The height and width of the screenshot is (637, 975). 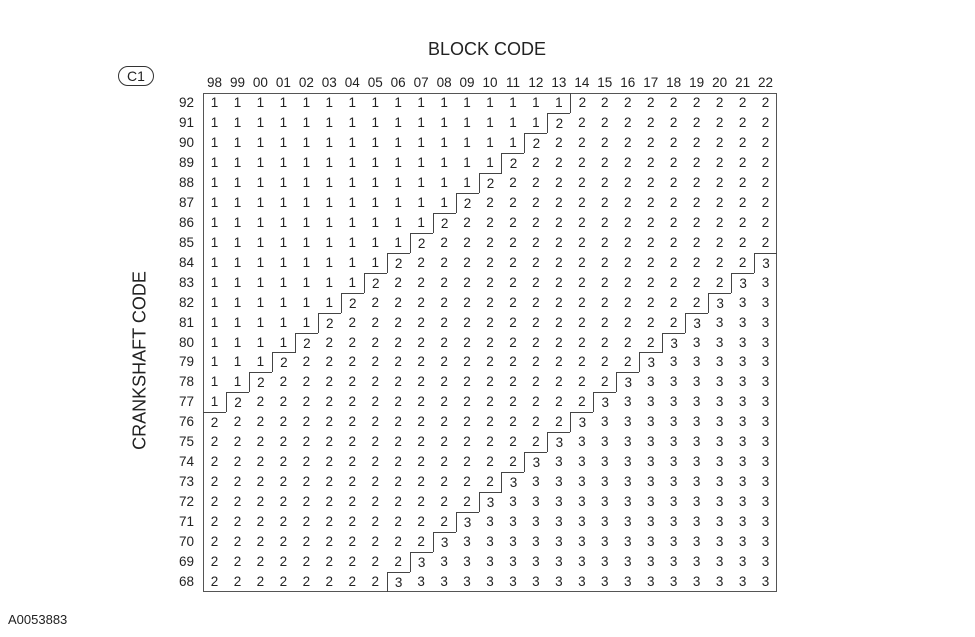 I want to click on column-header: 00, so click(x=260, y=82).